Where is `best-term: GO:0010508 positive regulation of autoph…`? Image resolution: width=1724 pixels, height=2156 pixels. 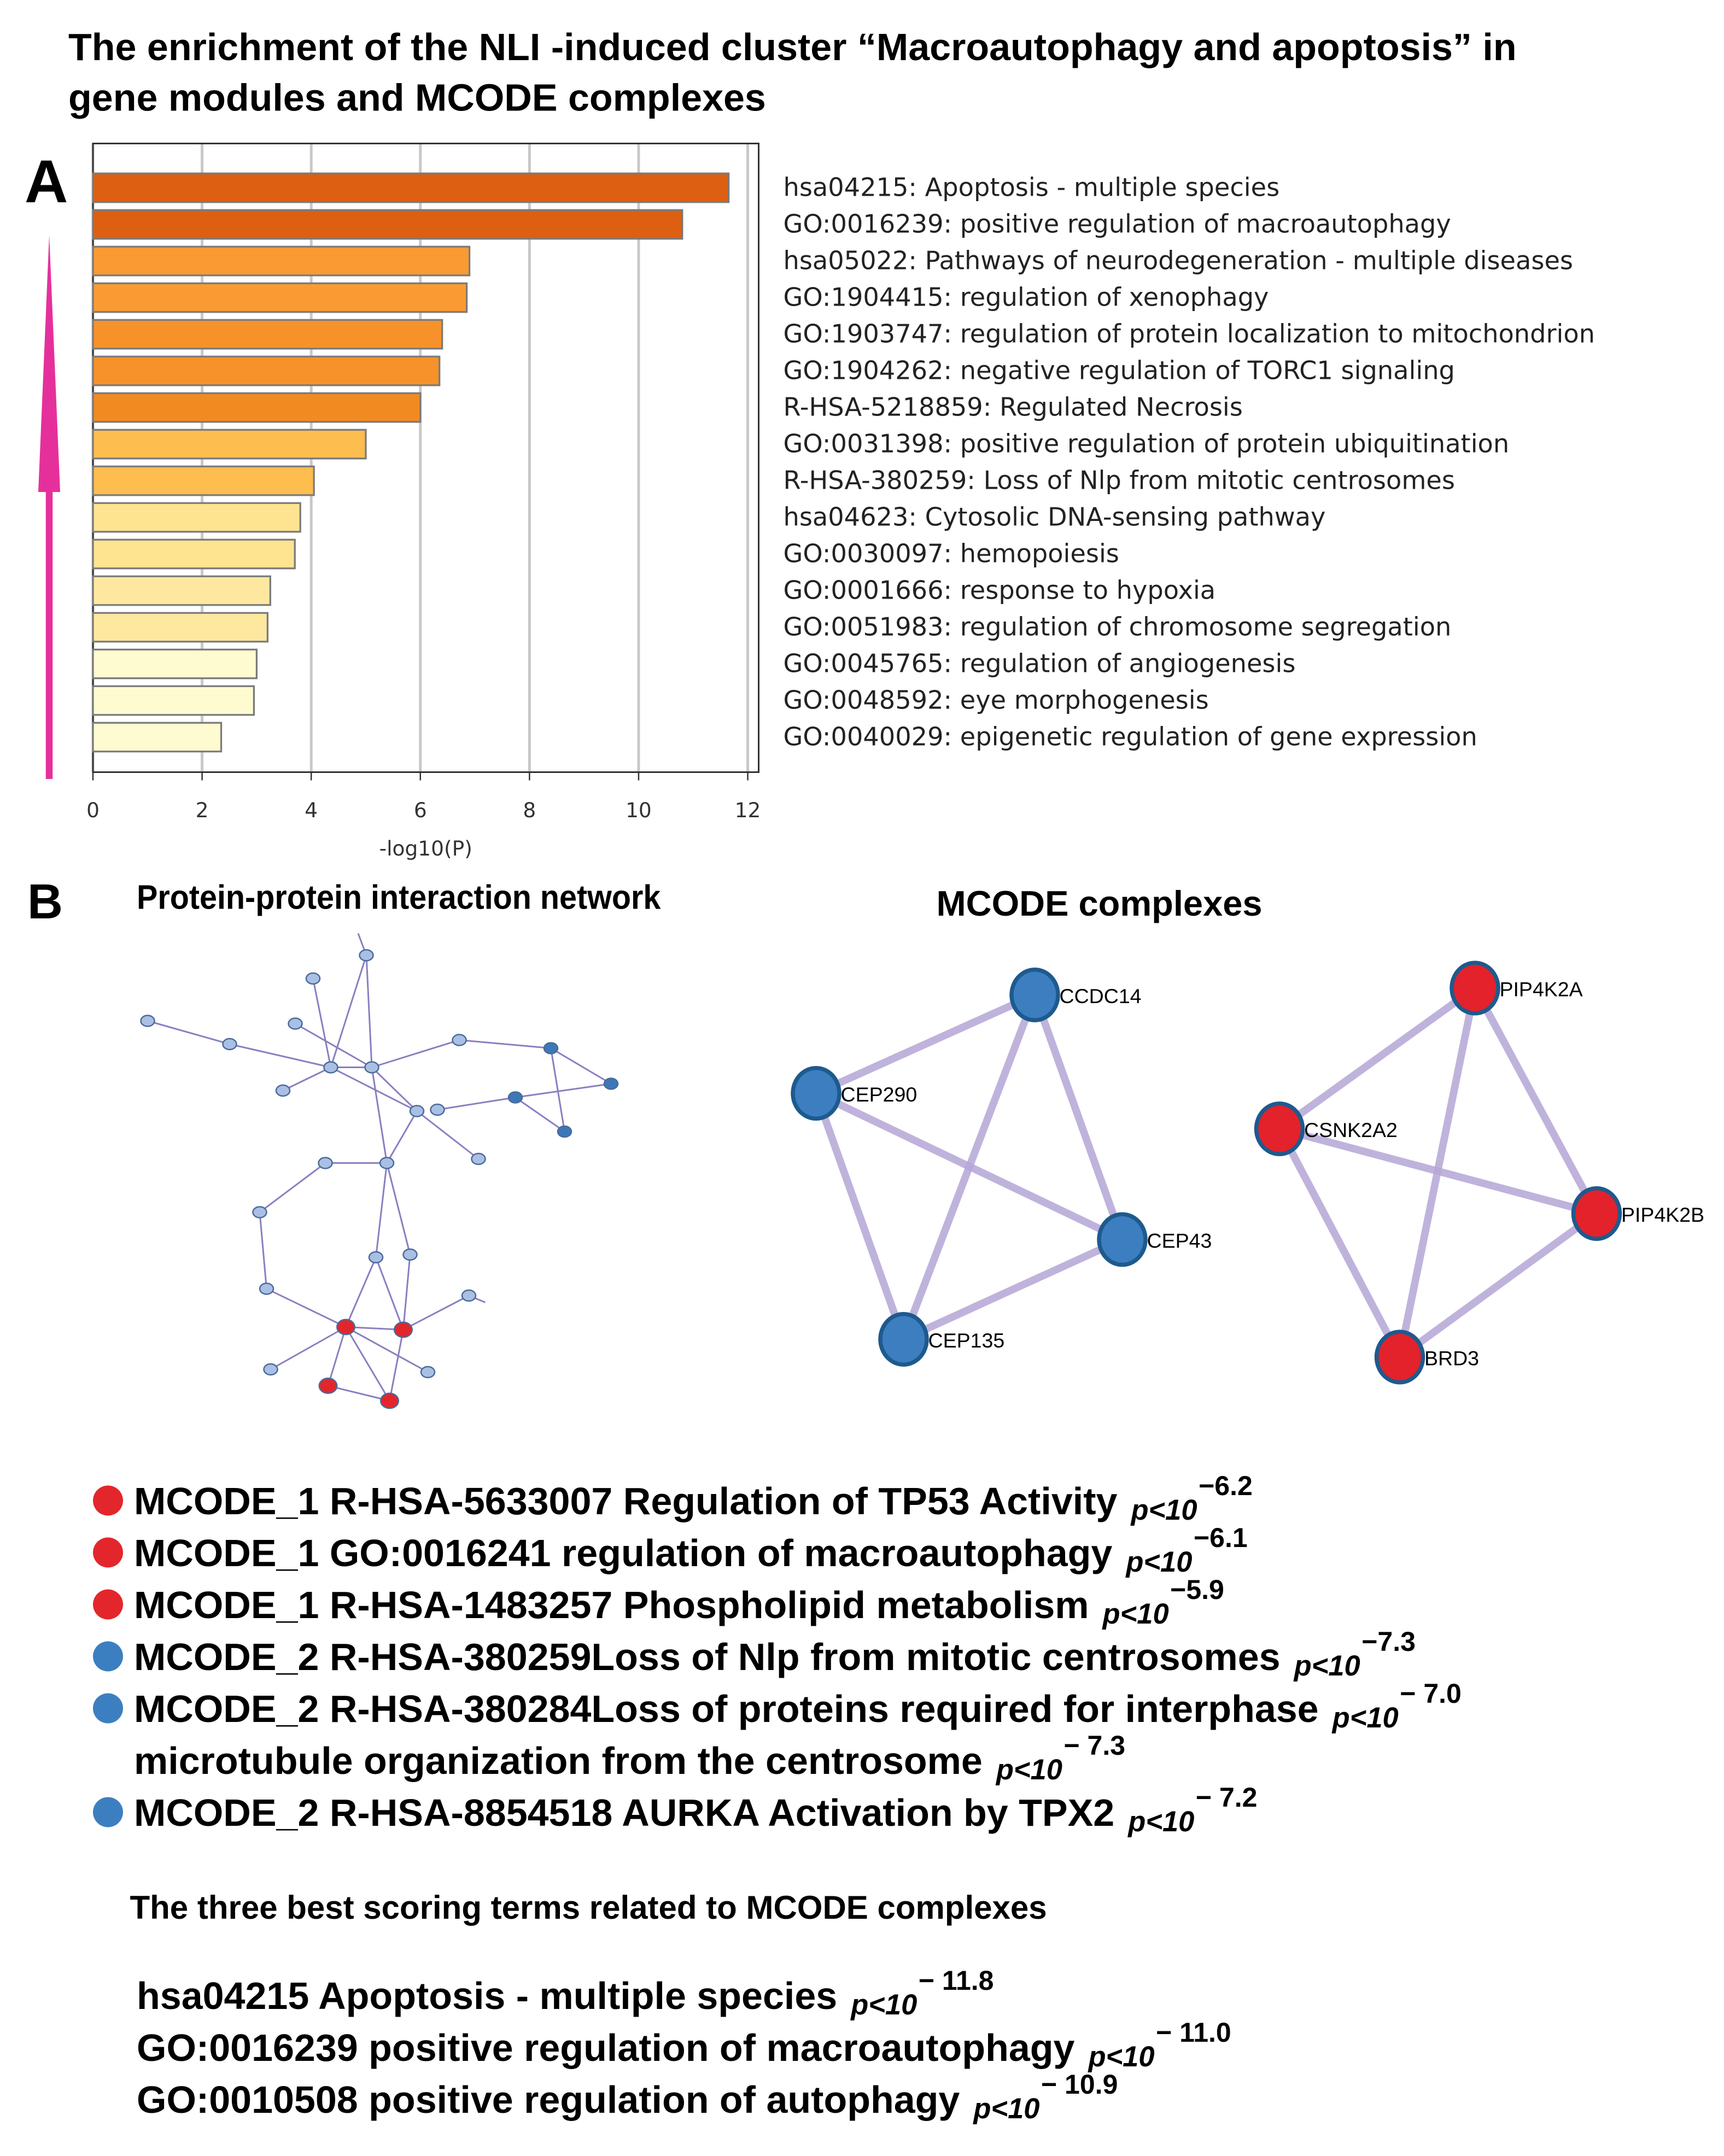
best-term: GO:0010508 positive regulation of autoph… is located at coordinates (627, 2097).